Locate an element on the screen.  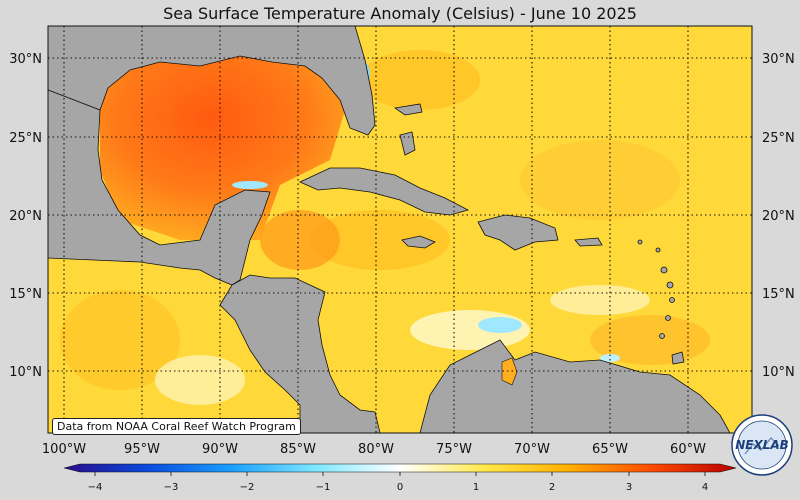
colorbar-tick-label: 4 is located at coordinates (705, 487).